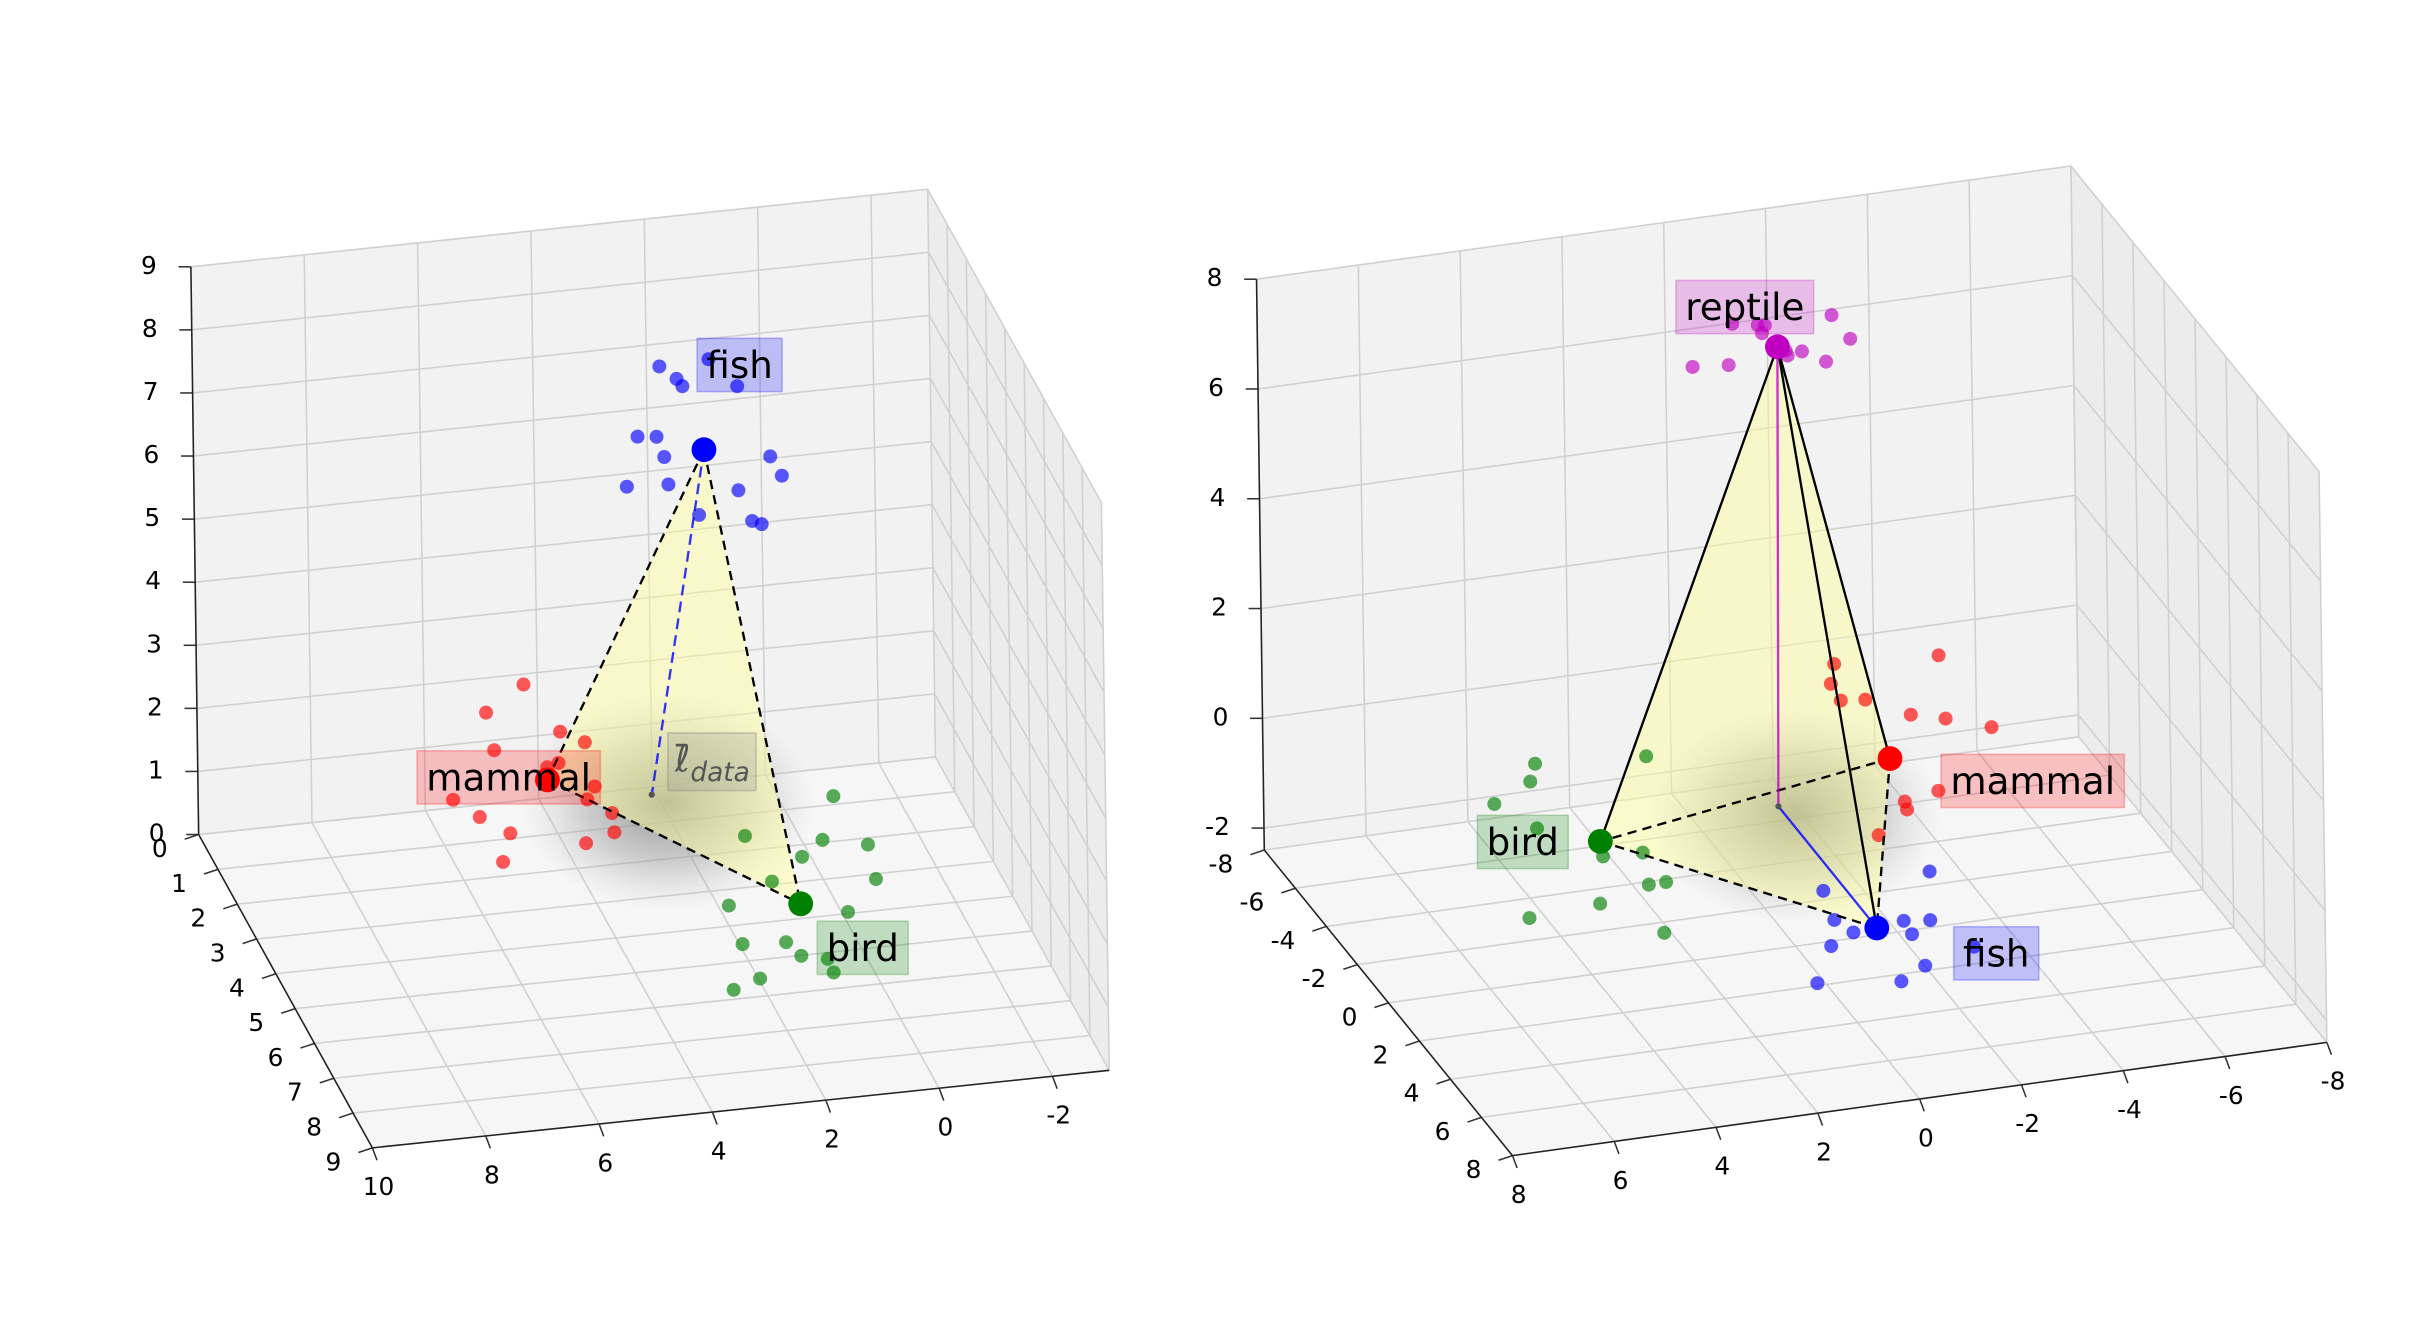 The width and height of the screenshot is (2420, 1334). Describe the element at coordinates (1474, 1169) in the screenshot. I see `y-tick-label: 8` at that location.